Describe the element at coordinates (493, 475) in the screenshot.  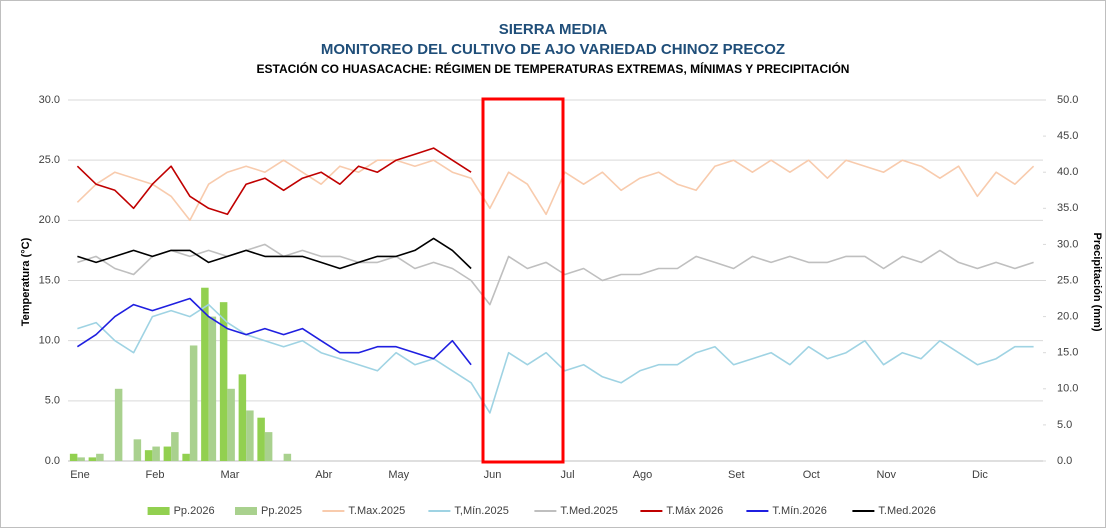
I see `x-tick-label: Jun` at that location.